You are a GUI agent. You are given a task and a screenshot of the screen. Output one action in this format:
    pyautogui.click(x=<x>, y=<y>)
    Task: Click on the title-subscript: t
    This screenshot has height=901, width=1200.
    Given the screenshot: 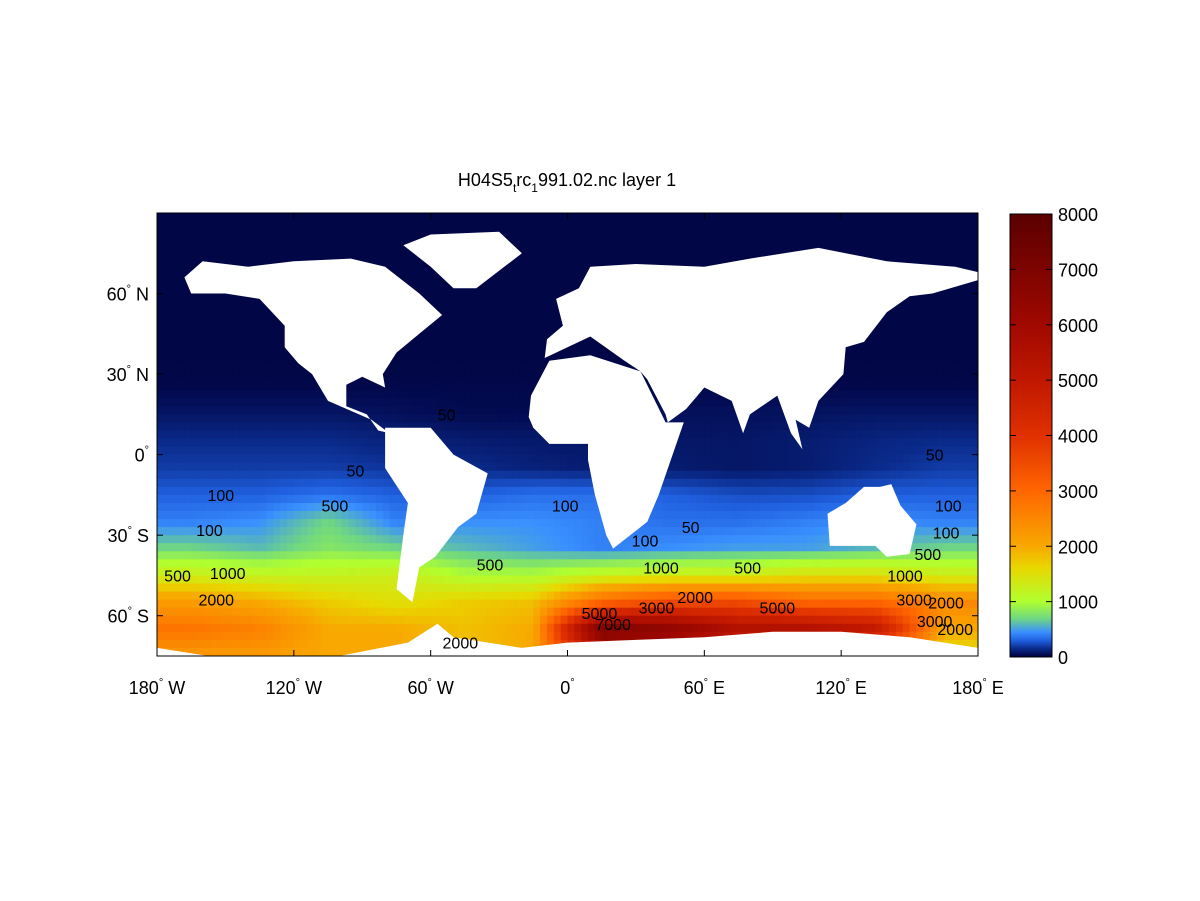 What is the action you would take?
    pyautogui.click(x=514, y=188)
    